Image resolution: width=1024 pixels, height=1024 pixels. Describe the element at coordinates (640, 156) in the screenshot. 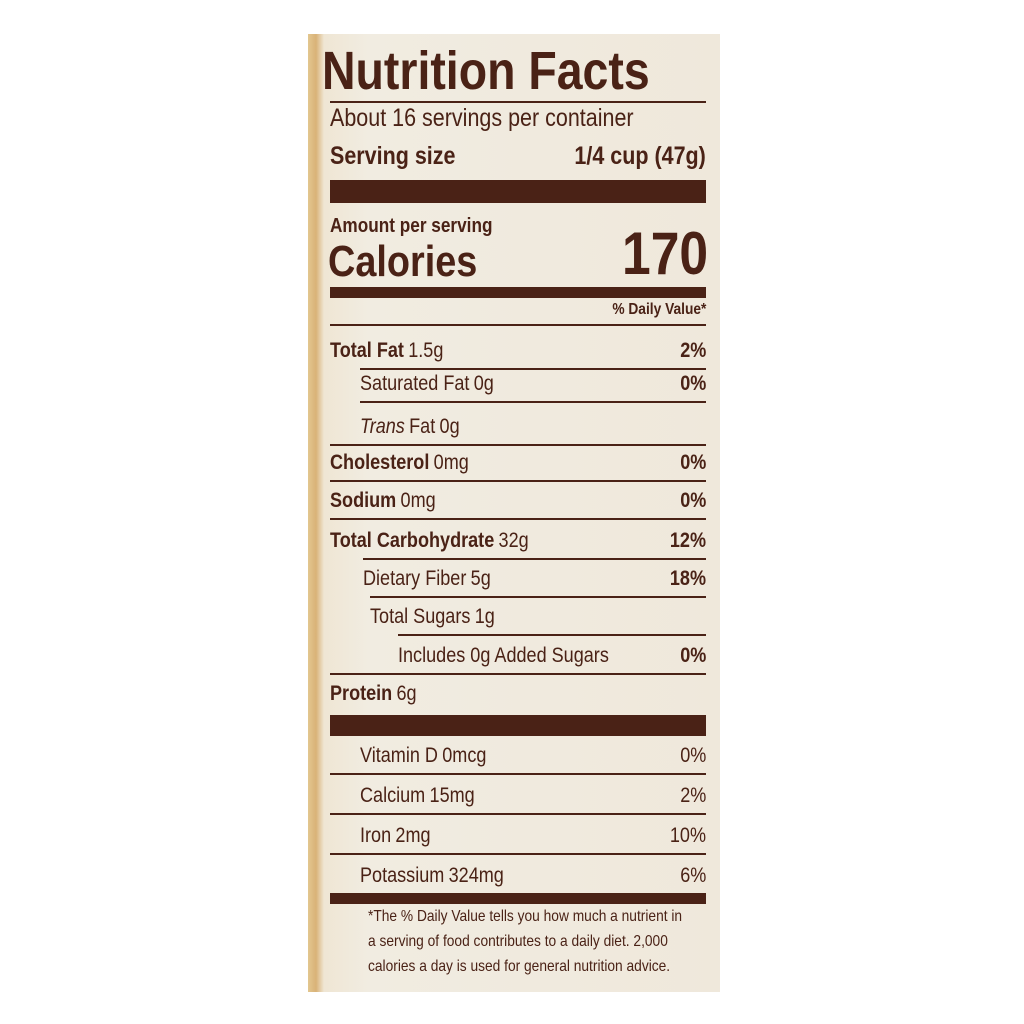

I see `serving-size-value: 1/4 cup (47g)` at that location.